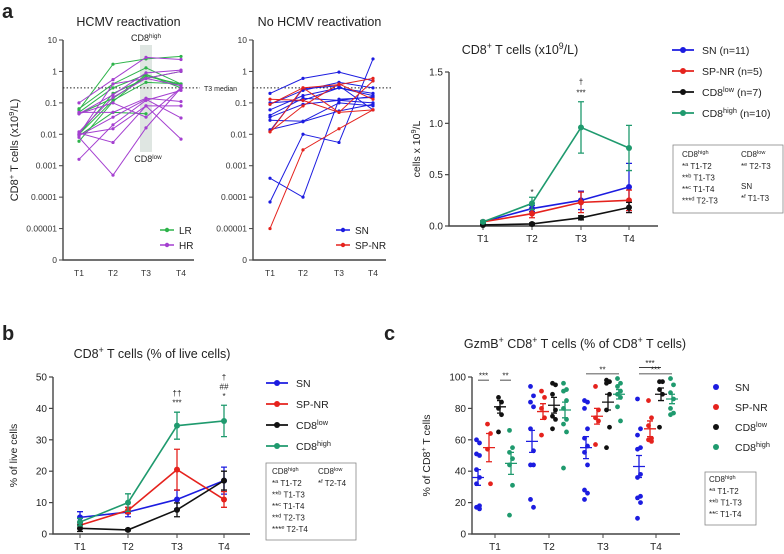 The height and width of the screenshot is (554, 784). What do you see at coordinates (556, 216) in the screenshot?
I see `series-line` at bounding box center [556, 216].